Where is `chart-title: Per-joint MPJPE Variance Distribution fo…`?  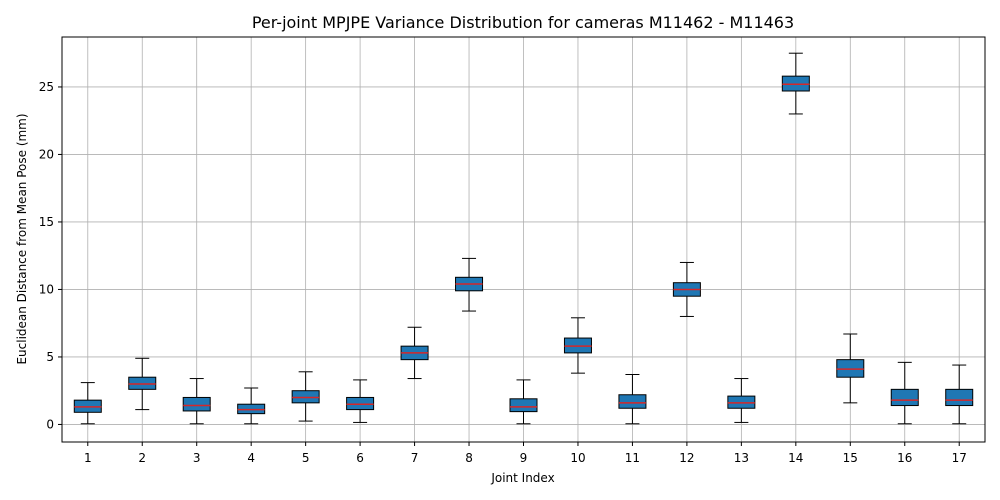
chart-title: Per-joint MPJPE Variance Distribution fo… is located at coordinates (523, 22).